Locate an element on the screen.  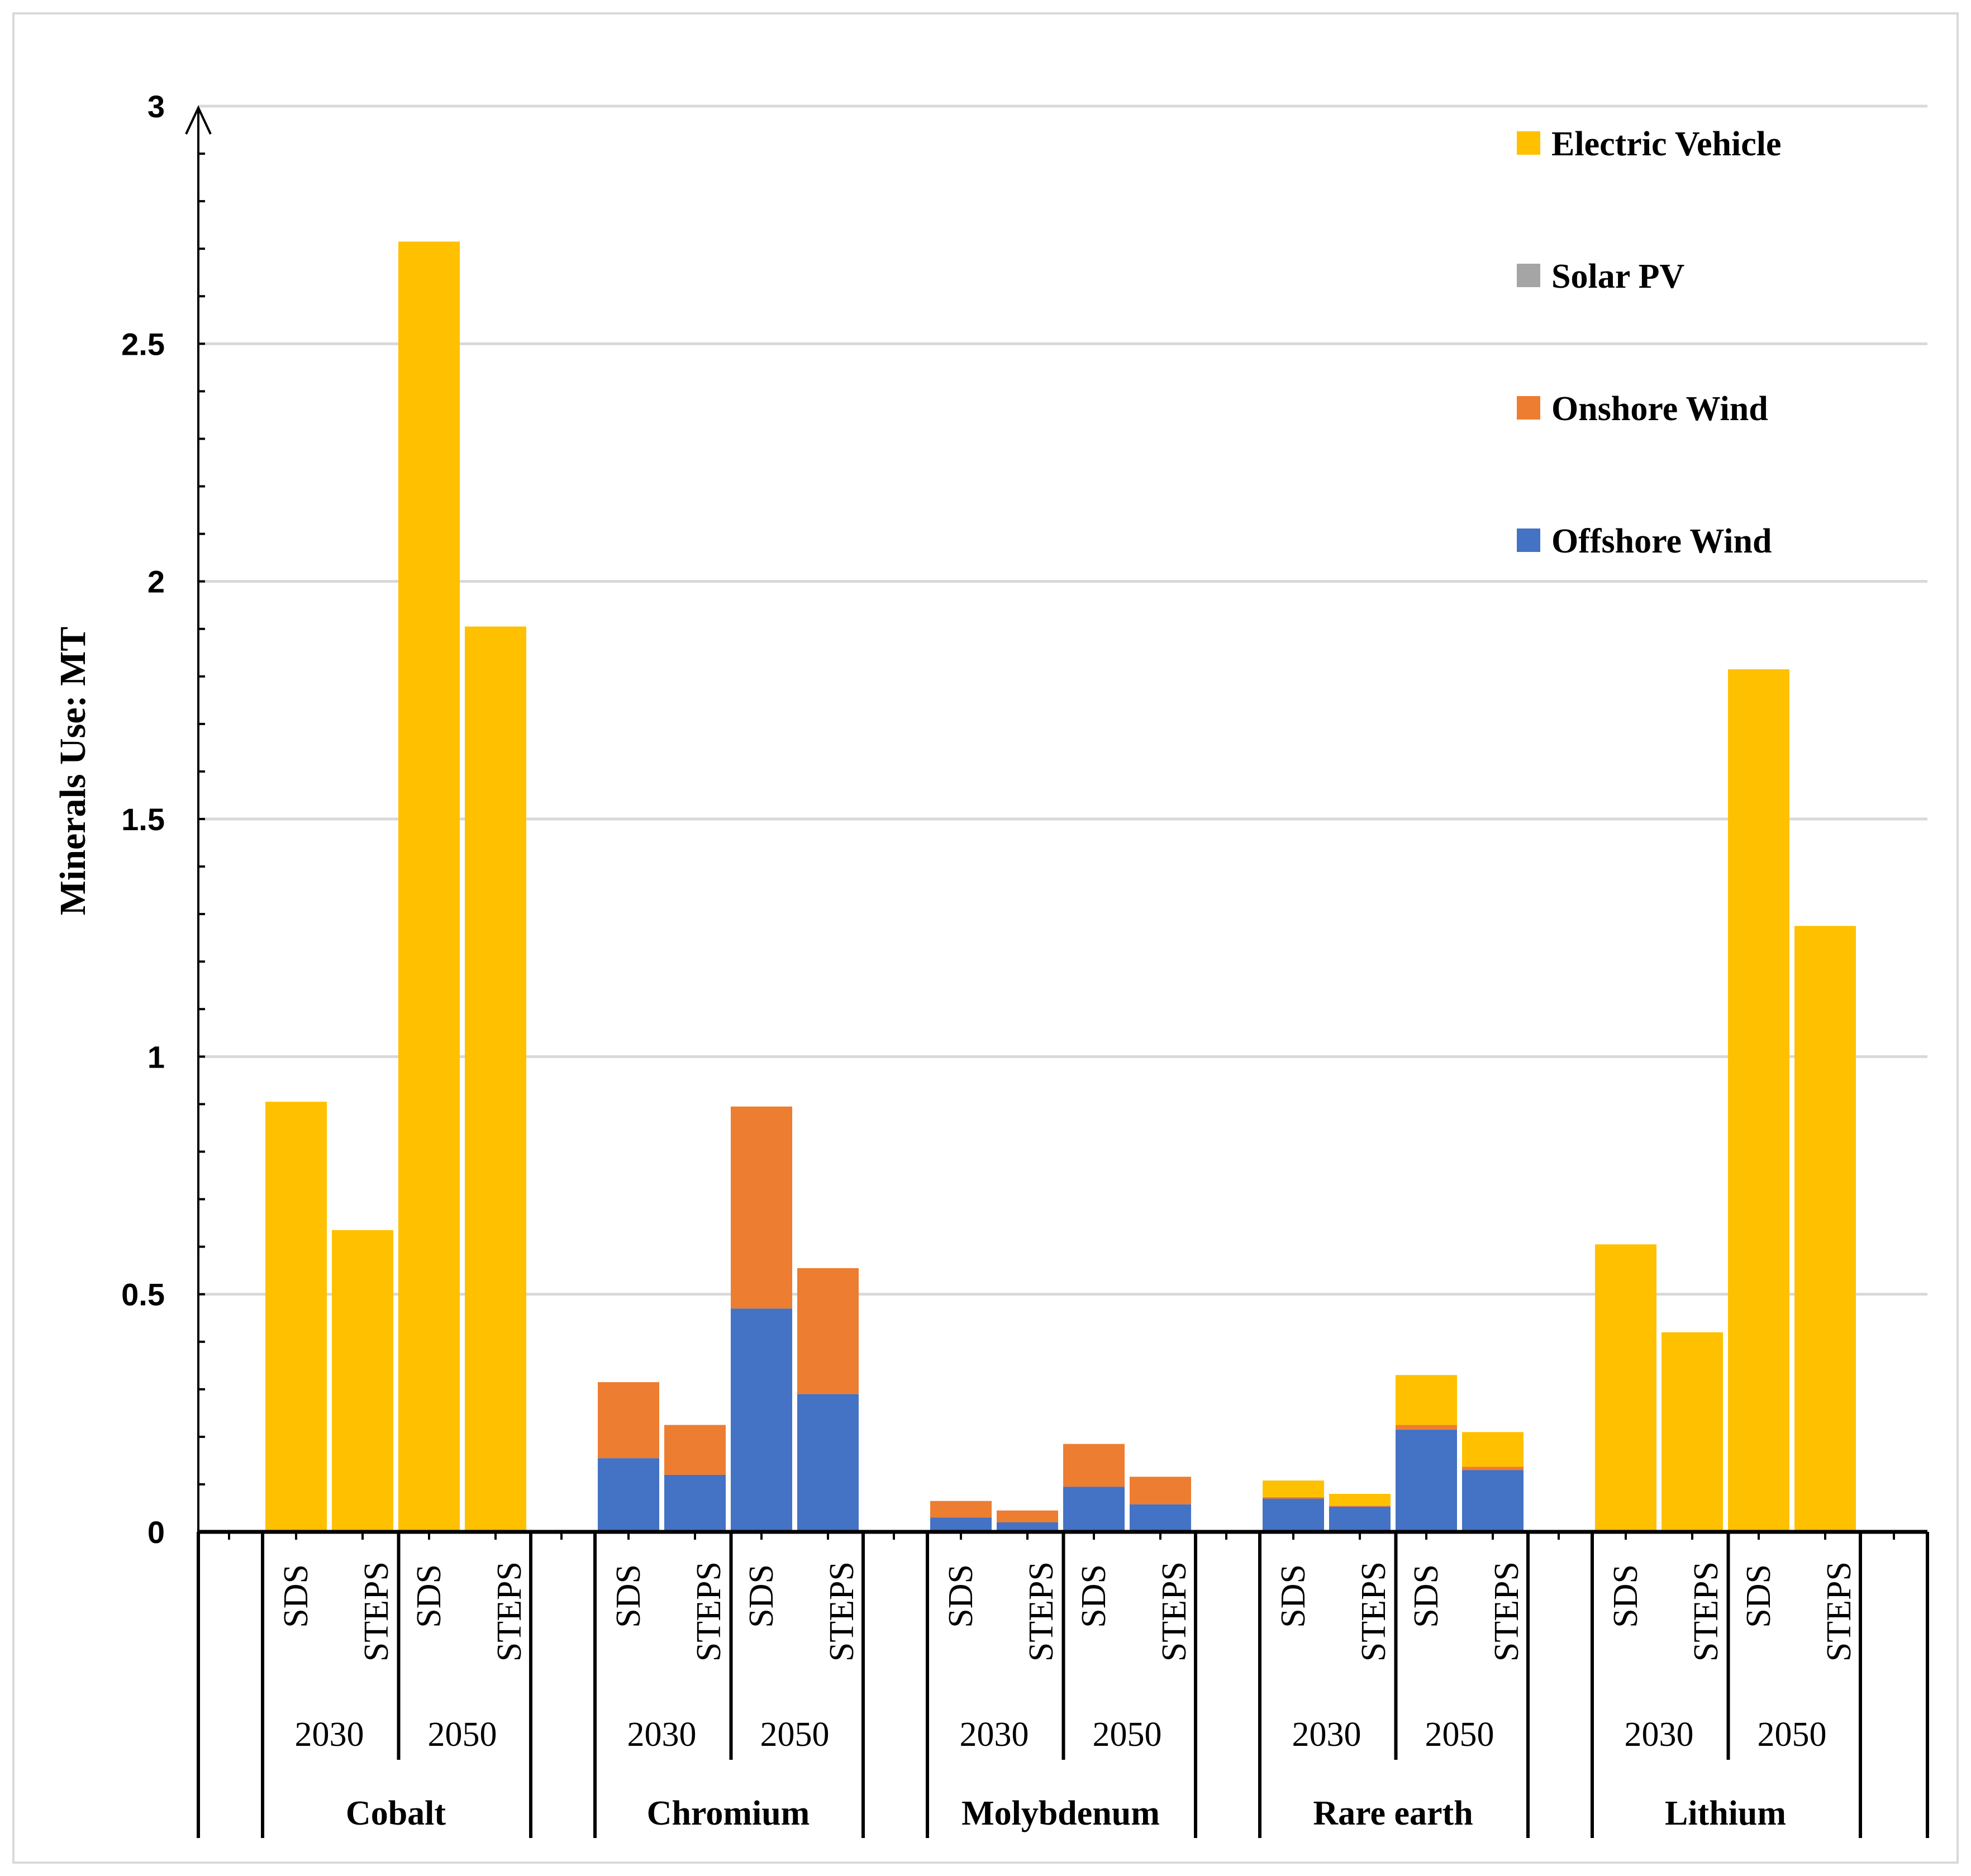
x-scenario-label-chromium-2050-sds: SDS is located at coordinates (761, 1596).